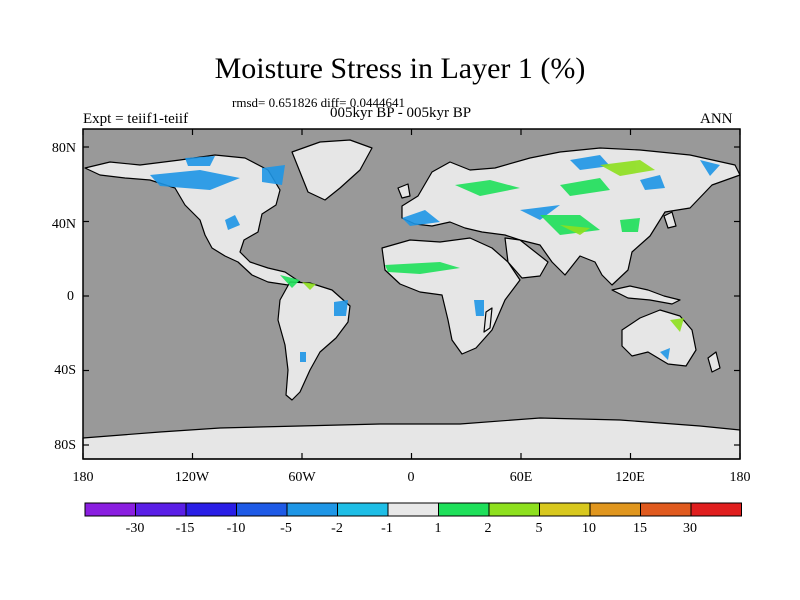 The height and width of the screenshot is (600, 800). What do you see at coordinates (314, 341) in the screenshot?
I see `south-america` at bounding box center [314, 341].